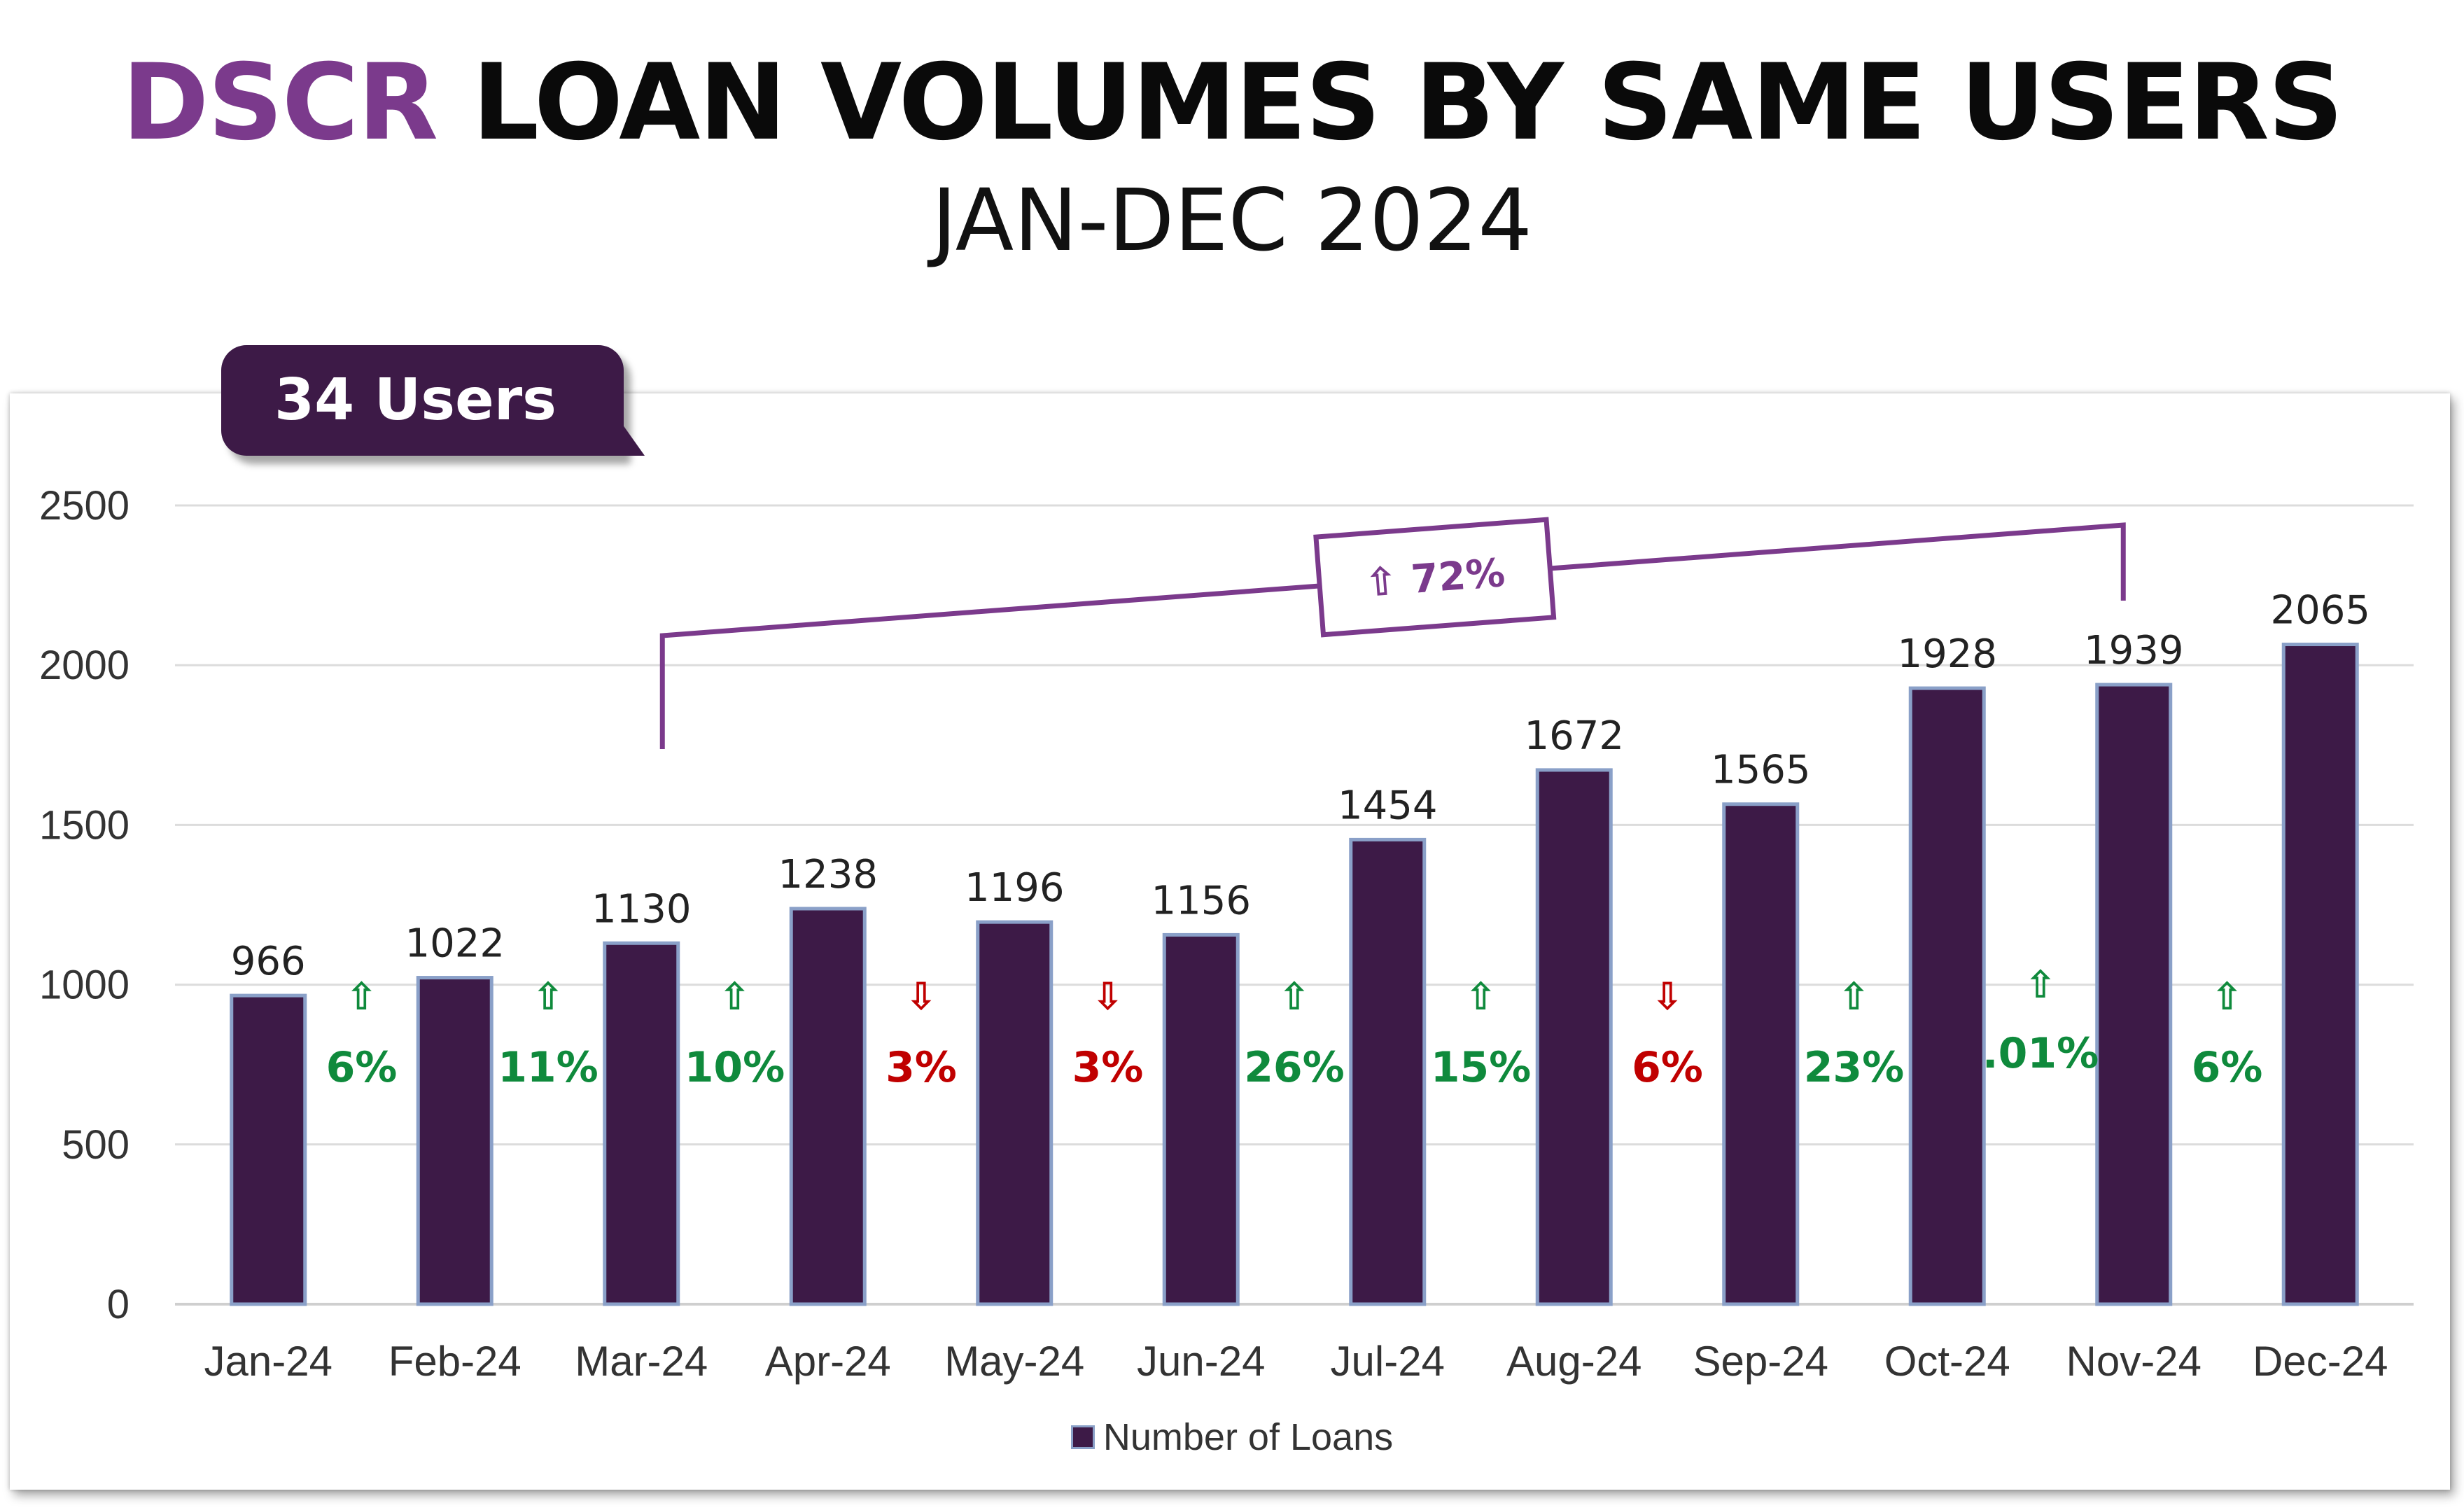 The height and width of the screenshot is (1510, 2464). What do you see at coordinates (1481, 1067) in the screenshot?
I see `change-label: 15%` at bounding box center [1481, 1067].